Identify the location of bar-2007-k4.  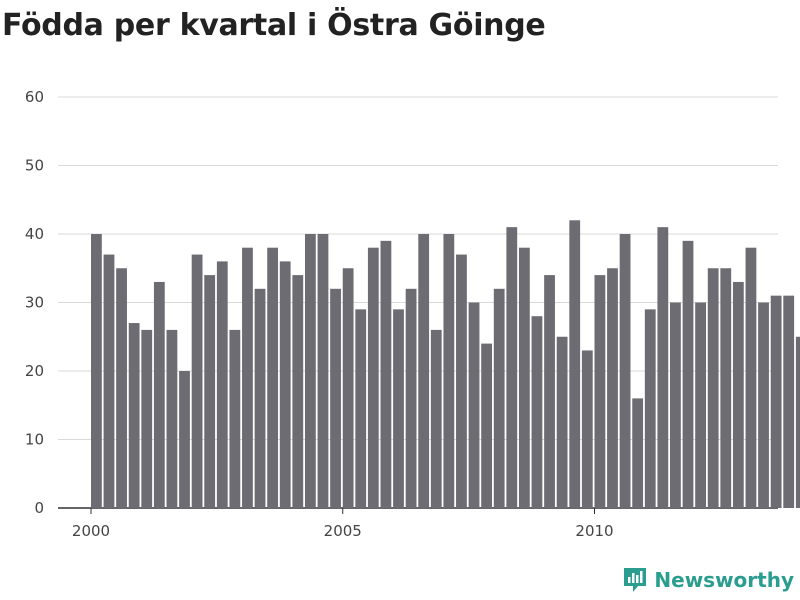
(486, 425).